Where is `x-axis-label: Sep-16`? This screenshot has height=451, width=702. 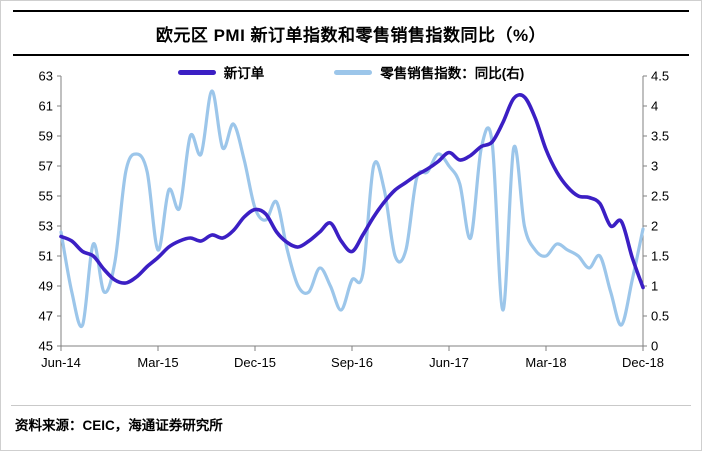 x-axis-label: Sep-16 is located at coordinates (352, 362).